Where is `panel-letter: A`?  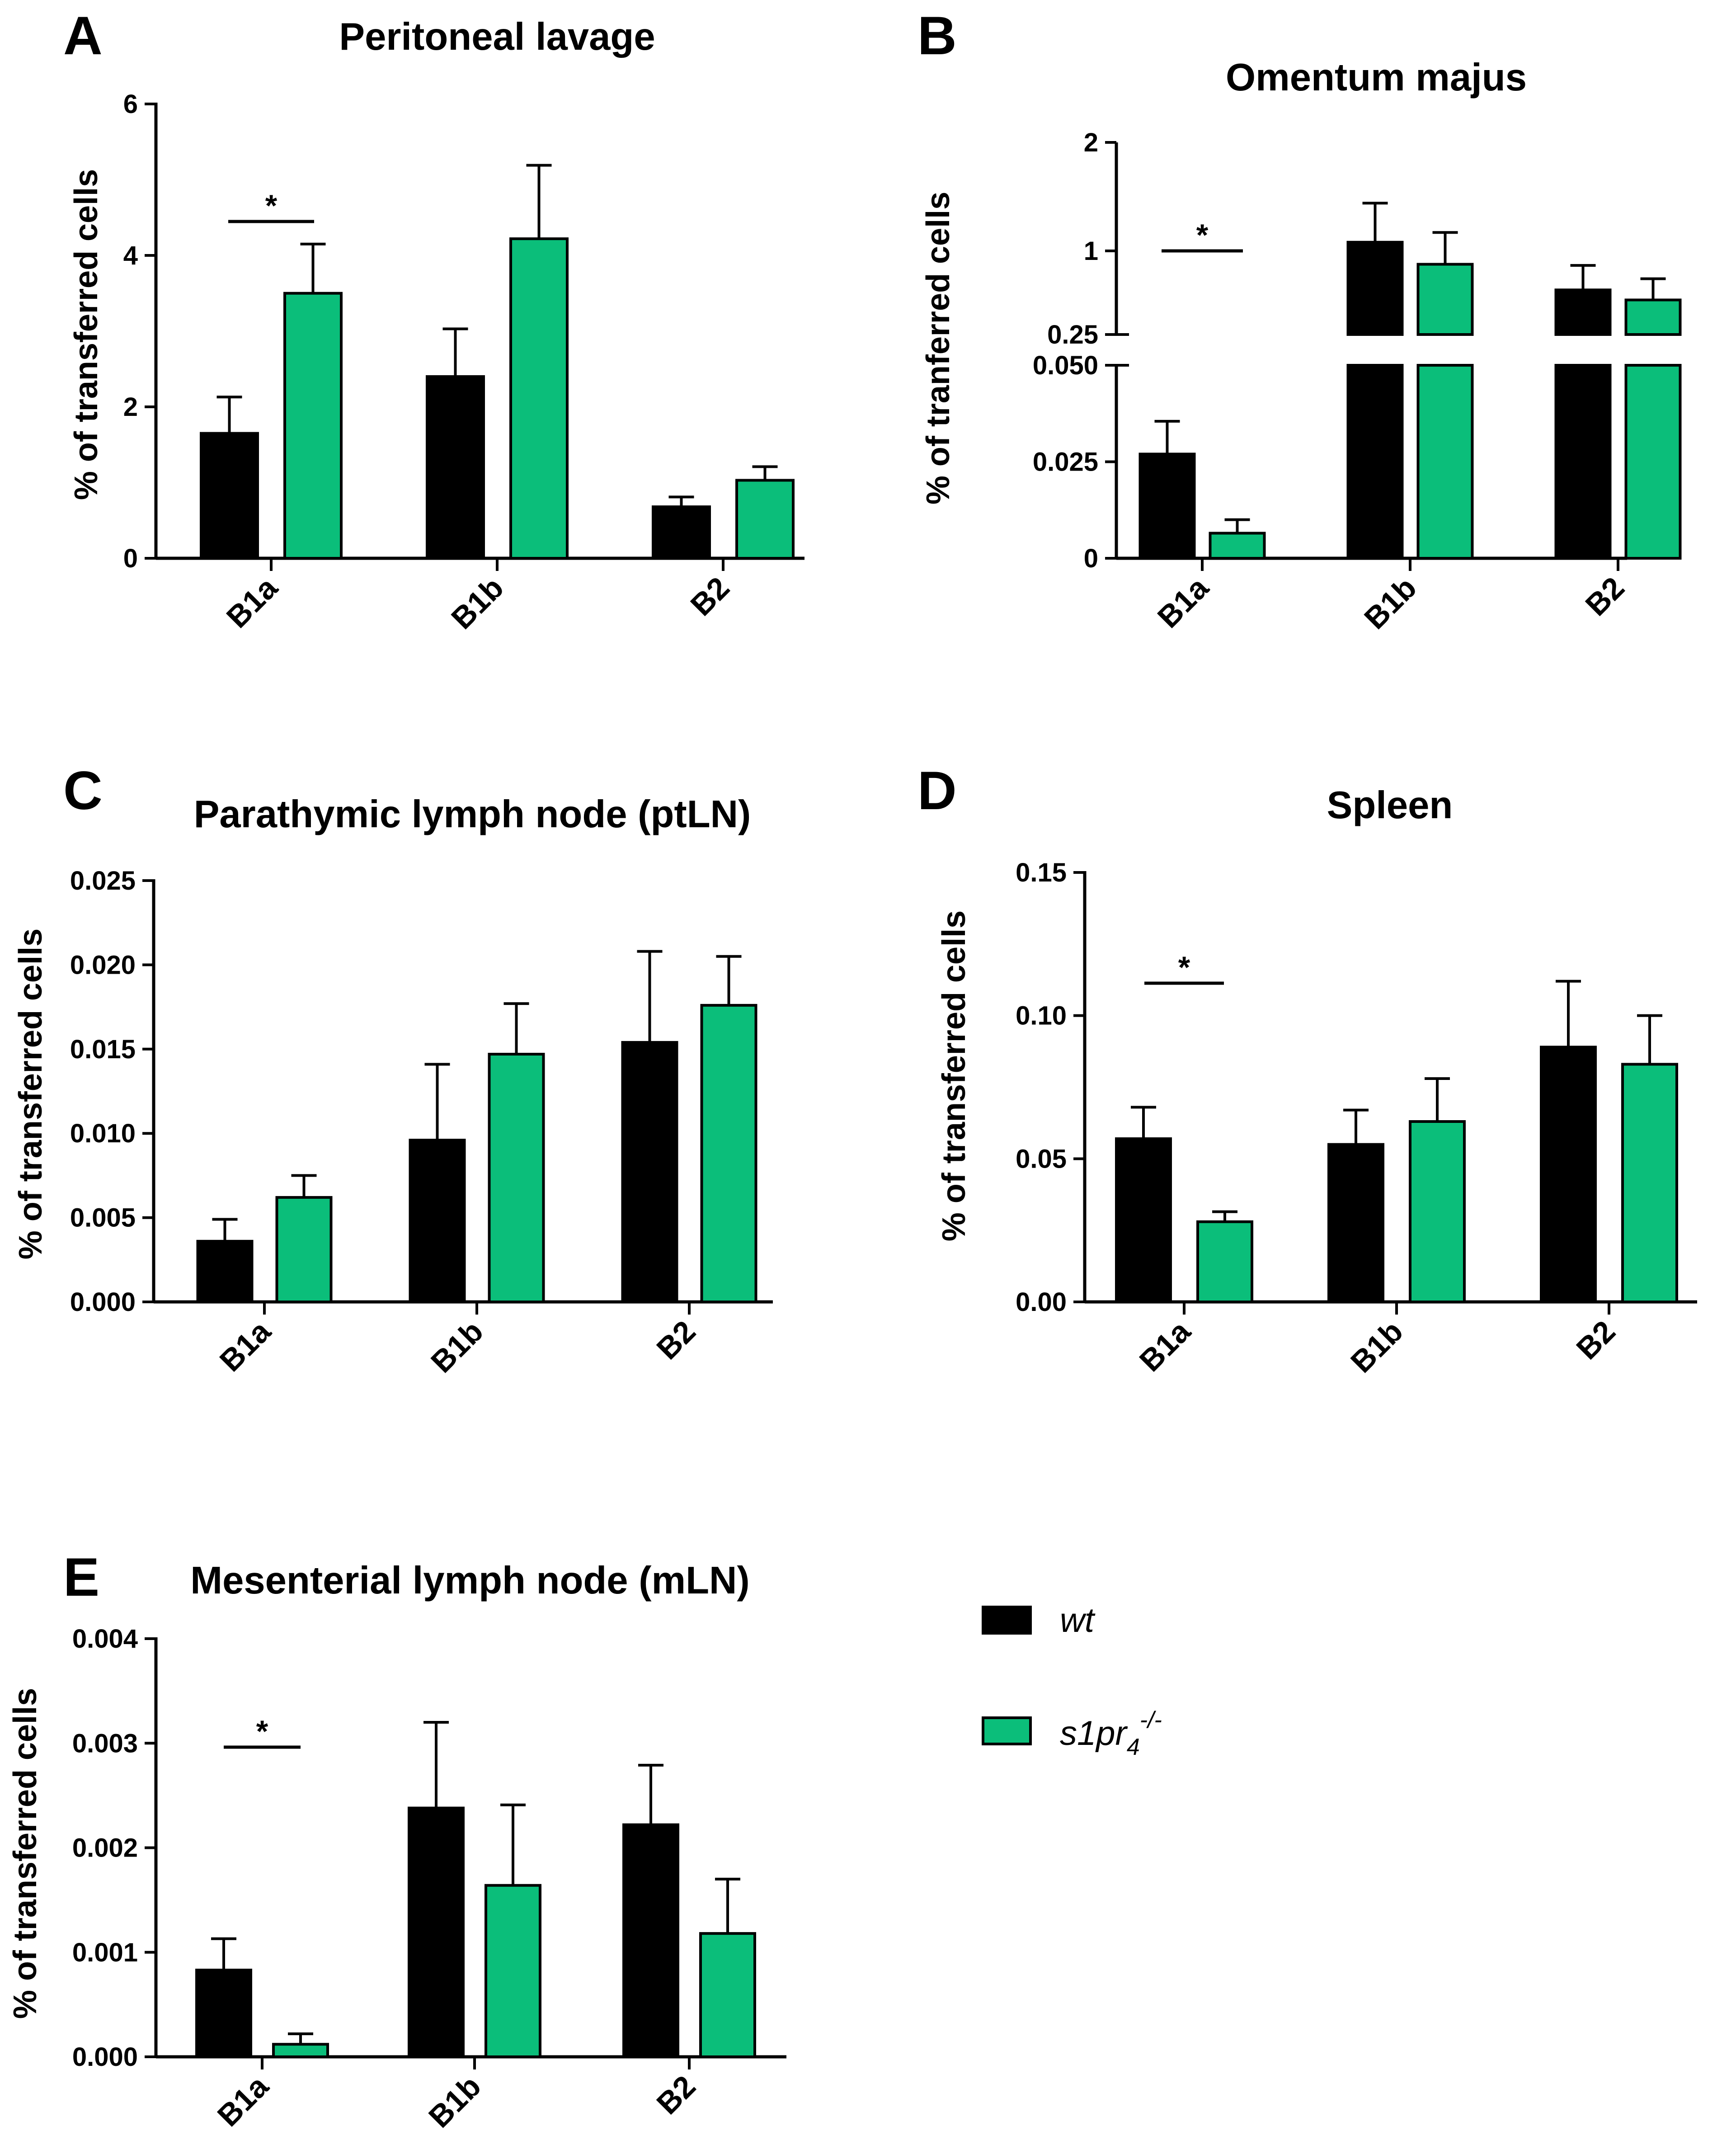
panel-letter: A is located at coordinates (83, 35).